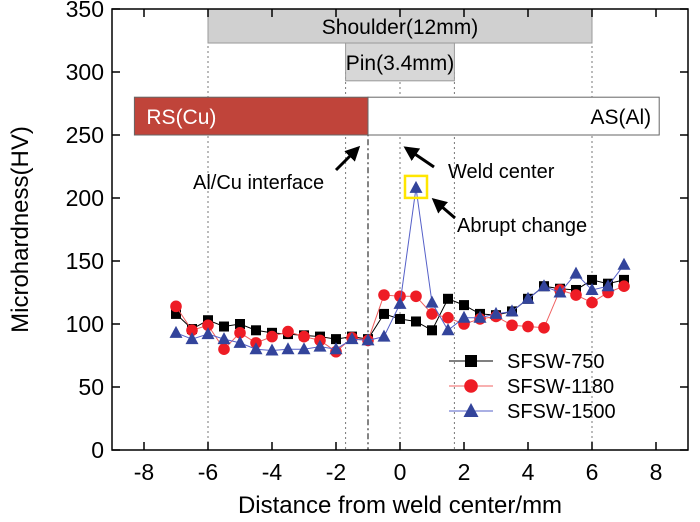 The image size is (700, 522). What do you see at coordinates (144, 472) in the screenshot?
I see `x-tick-label: -8` at bounding box center [144, 472].